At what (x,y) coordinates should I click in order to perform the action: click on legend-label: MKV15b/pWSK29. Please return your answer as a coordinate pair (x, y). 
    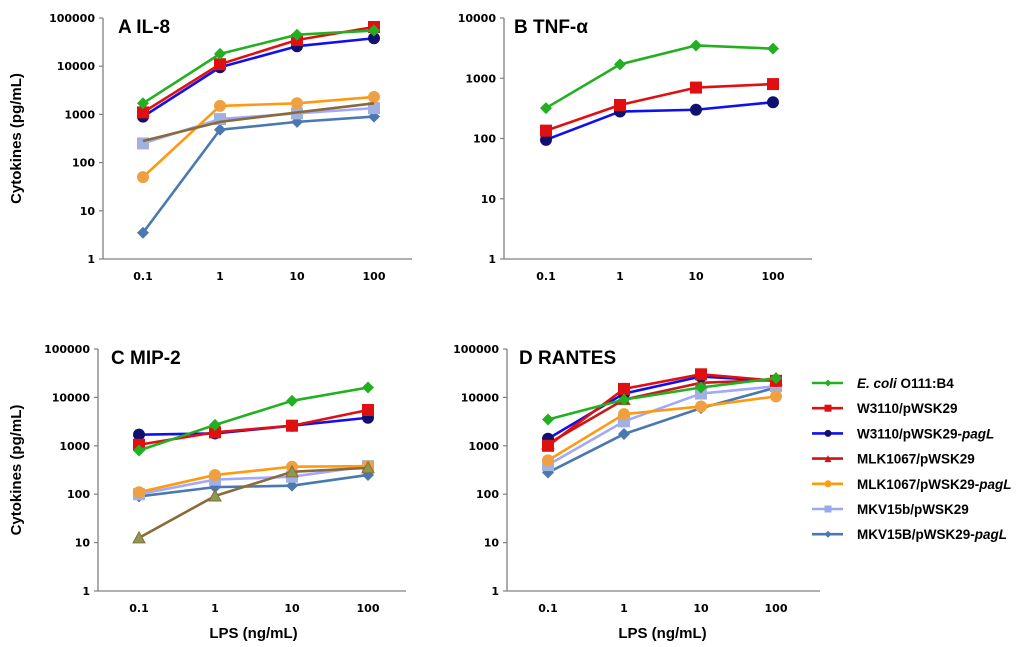
    Looking at the image, I should click on (913, 509).